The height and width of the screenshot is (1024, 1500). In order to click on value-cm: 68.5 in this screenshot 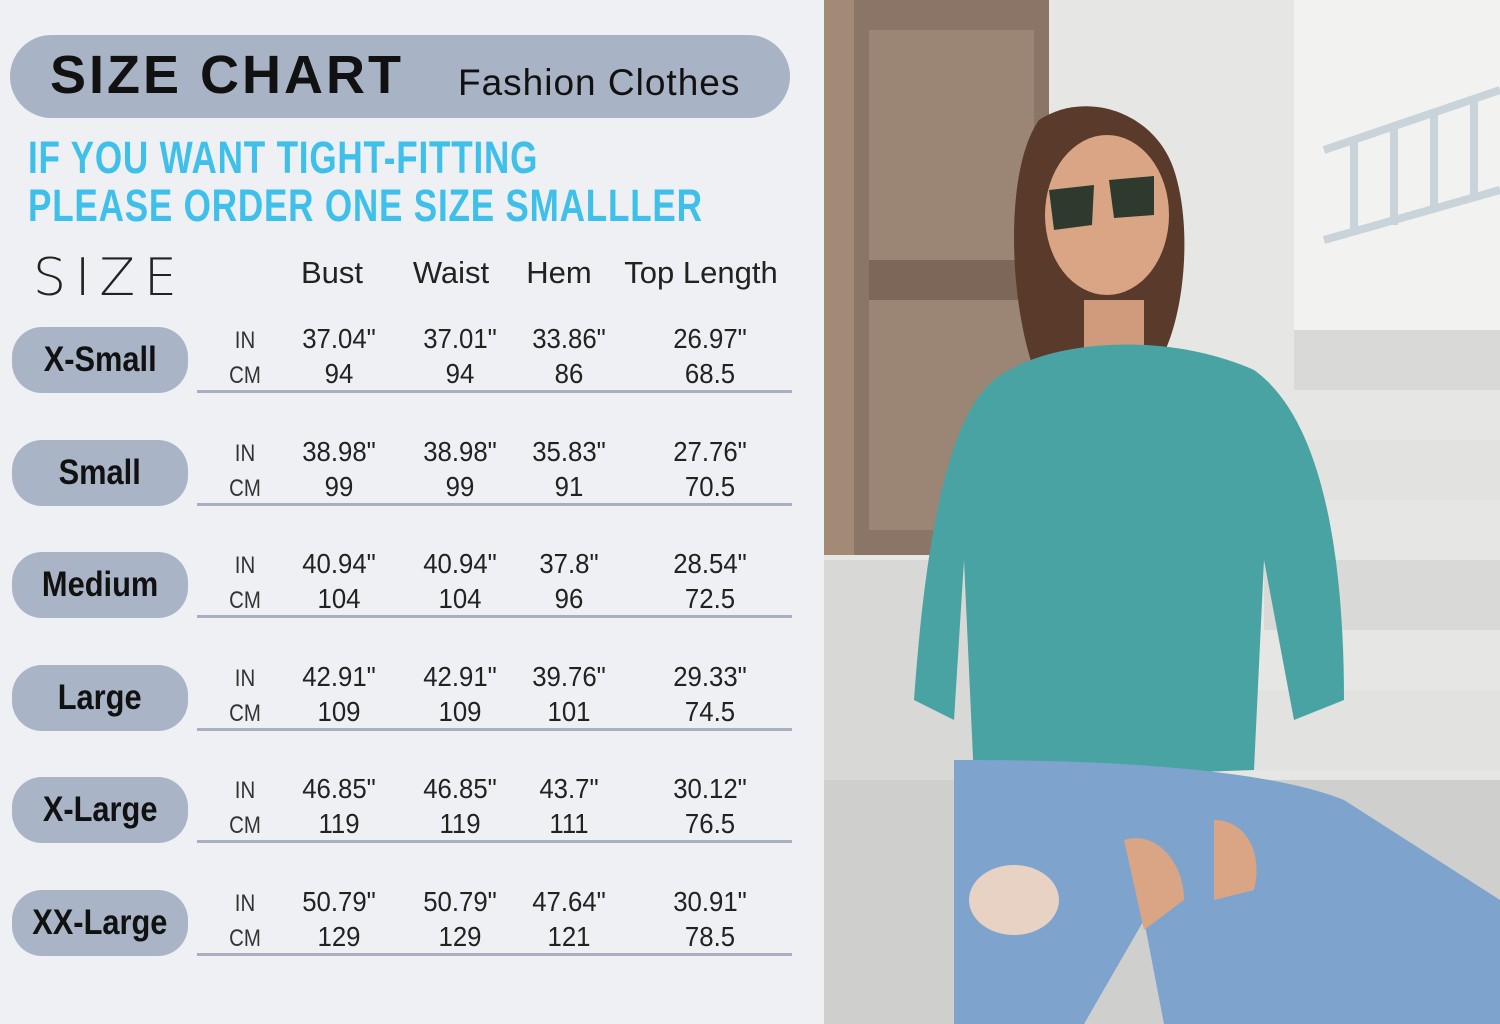, I will do `click(710, 373)`.